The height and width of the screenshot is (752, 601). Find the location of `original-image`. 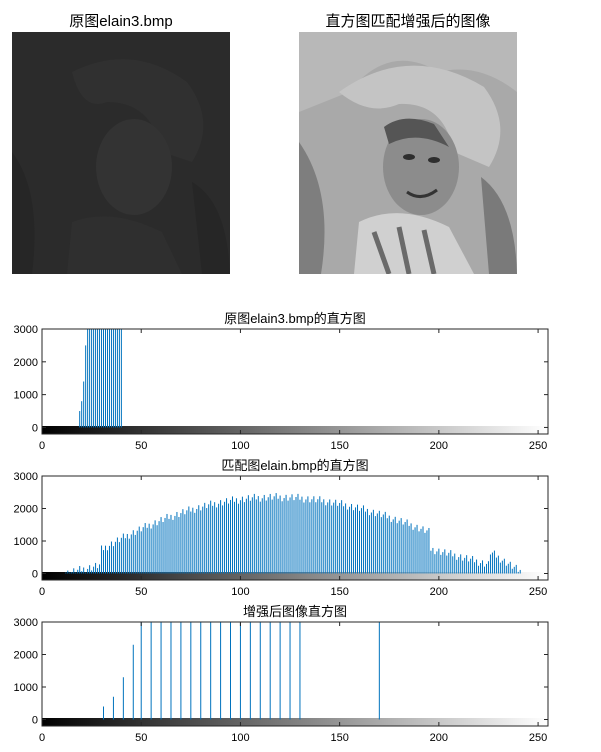

original-image is located at coordinates (121, 153).